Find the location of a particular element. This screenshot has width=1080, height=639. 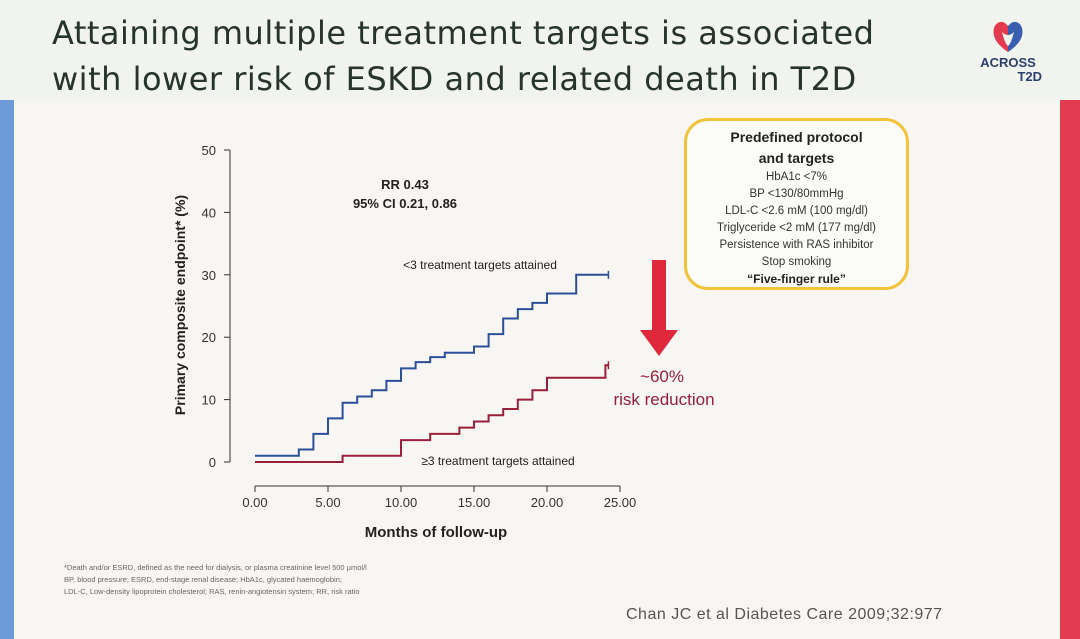

x-tick-label: 15.00 is located at coordinates (474, 502).